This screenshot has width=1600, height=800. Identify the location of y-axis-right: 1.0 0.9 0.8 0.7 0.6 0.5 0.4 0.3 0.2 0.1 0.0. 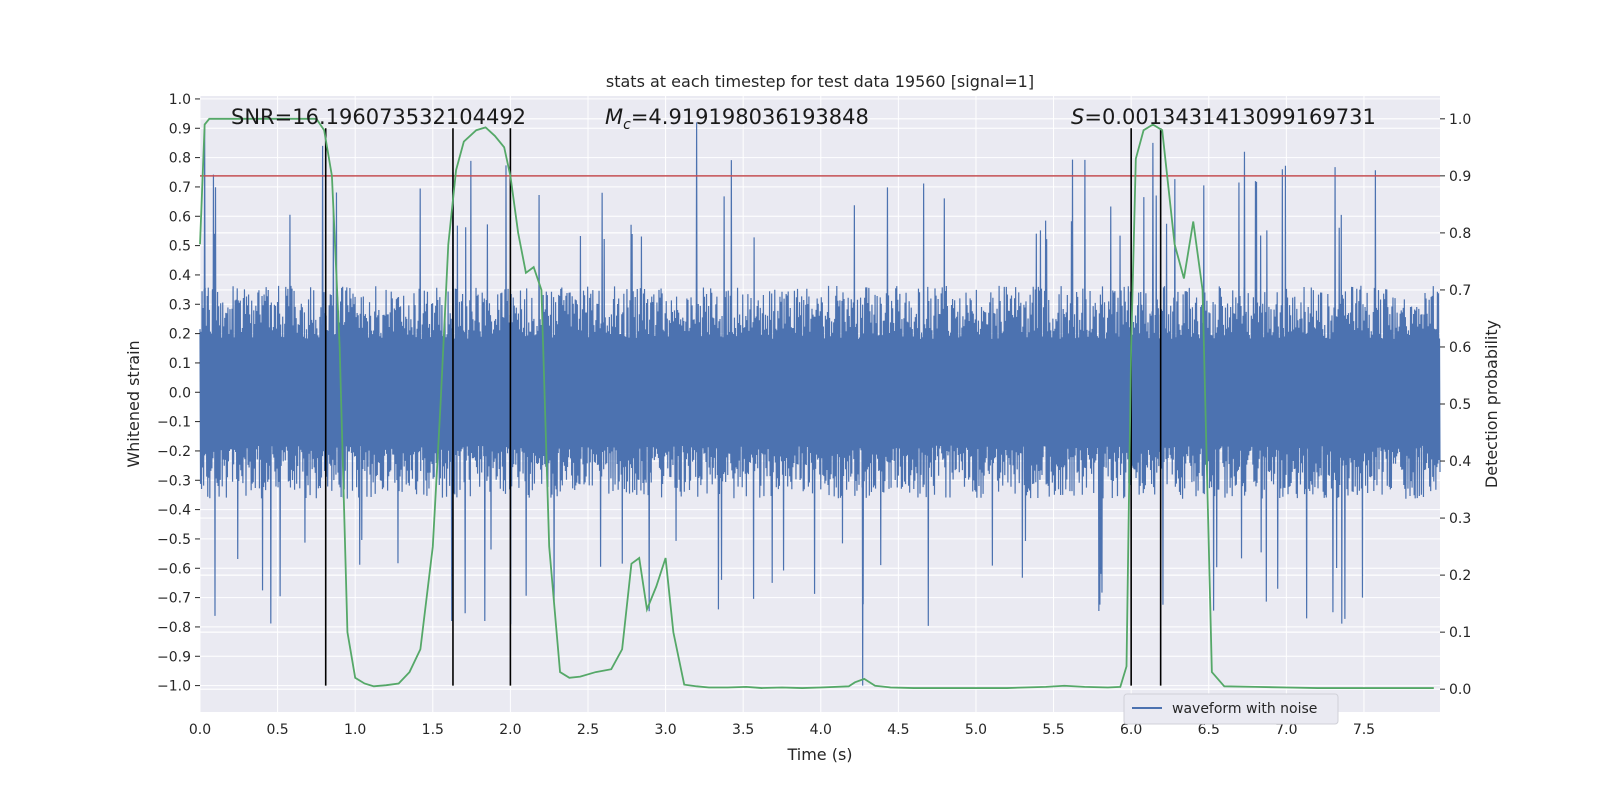
(1455, 405).